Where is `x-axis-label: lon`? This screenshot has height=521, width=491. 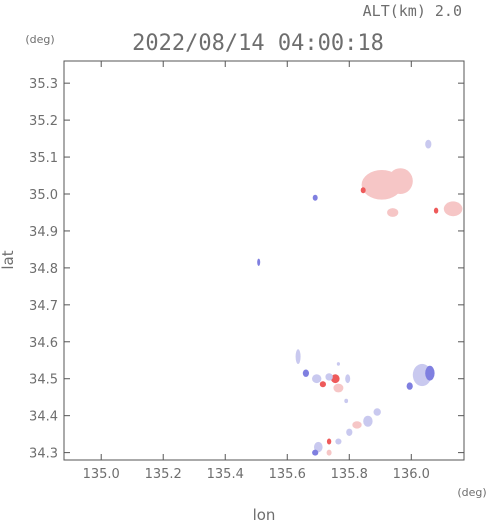
x-axis-label: lon is located at coordinates (264, 513).